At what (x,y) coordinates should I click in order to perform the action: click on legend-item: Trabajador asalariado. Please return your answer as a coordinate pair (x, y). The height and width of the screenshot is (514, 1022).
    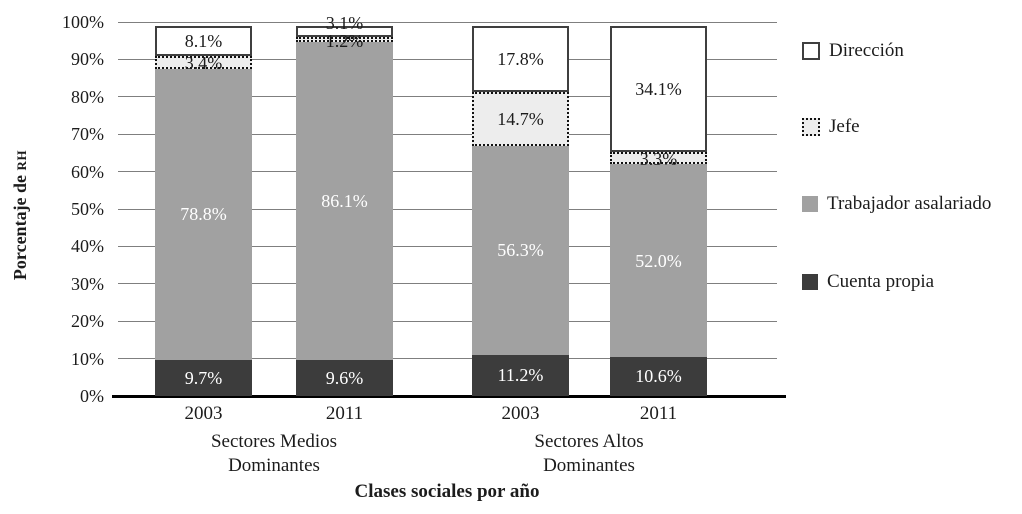
    Looking at the image, I should click on (896, 204).